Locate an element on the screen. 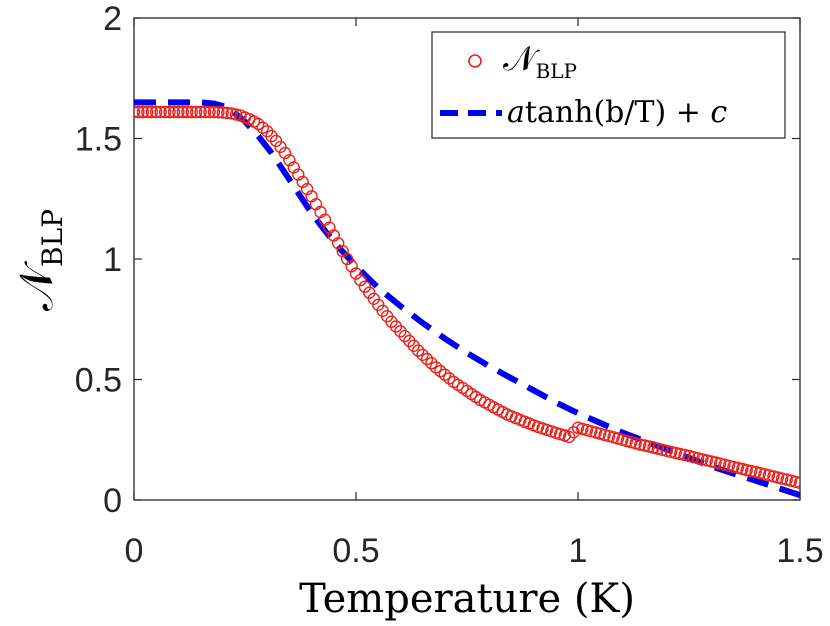 This screenshot has width=830, height=626. x-tick-label: 0.5 is located at coordinates (355, 551).